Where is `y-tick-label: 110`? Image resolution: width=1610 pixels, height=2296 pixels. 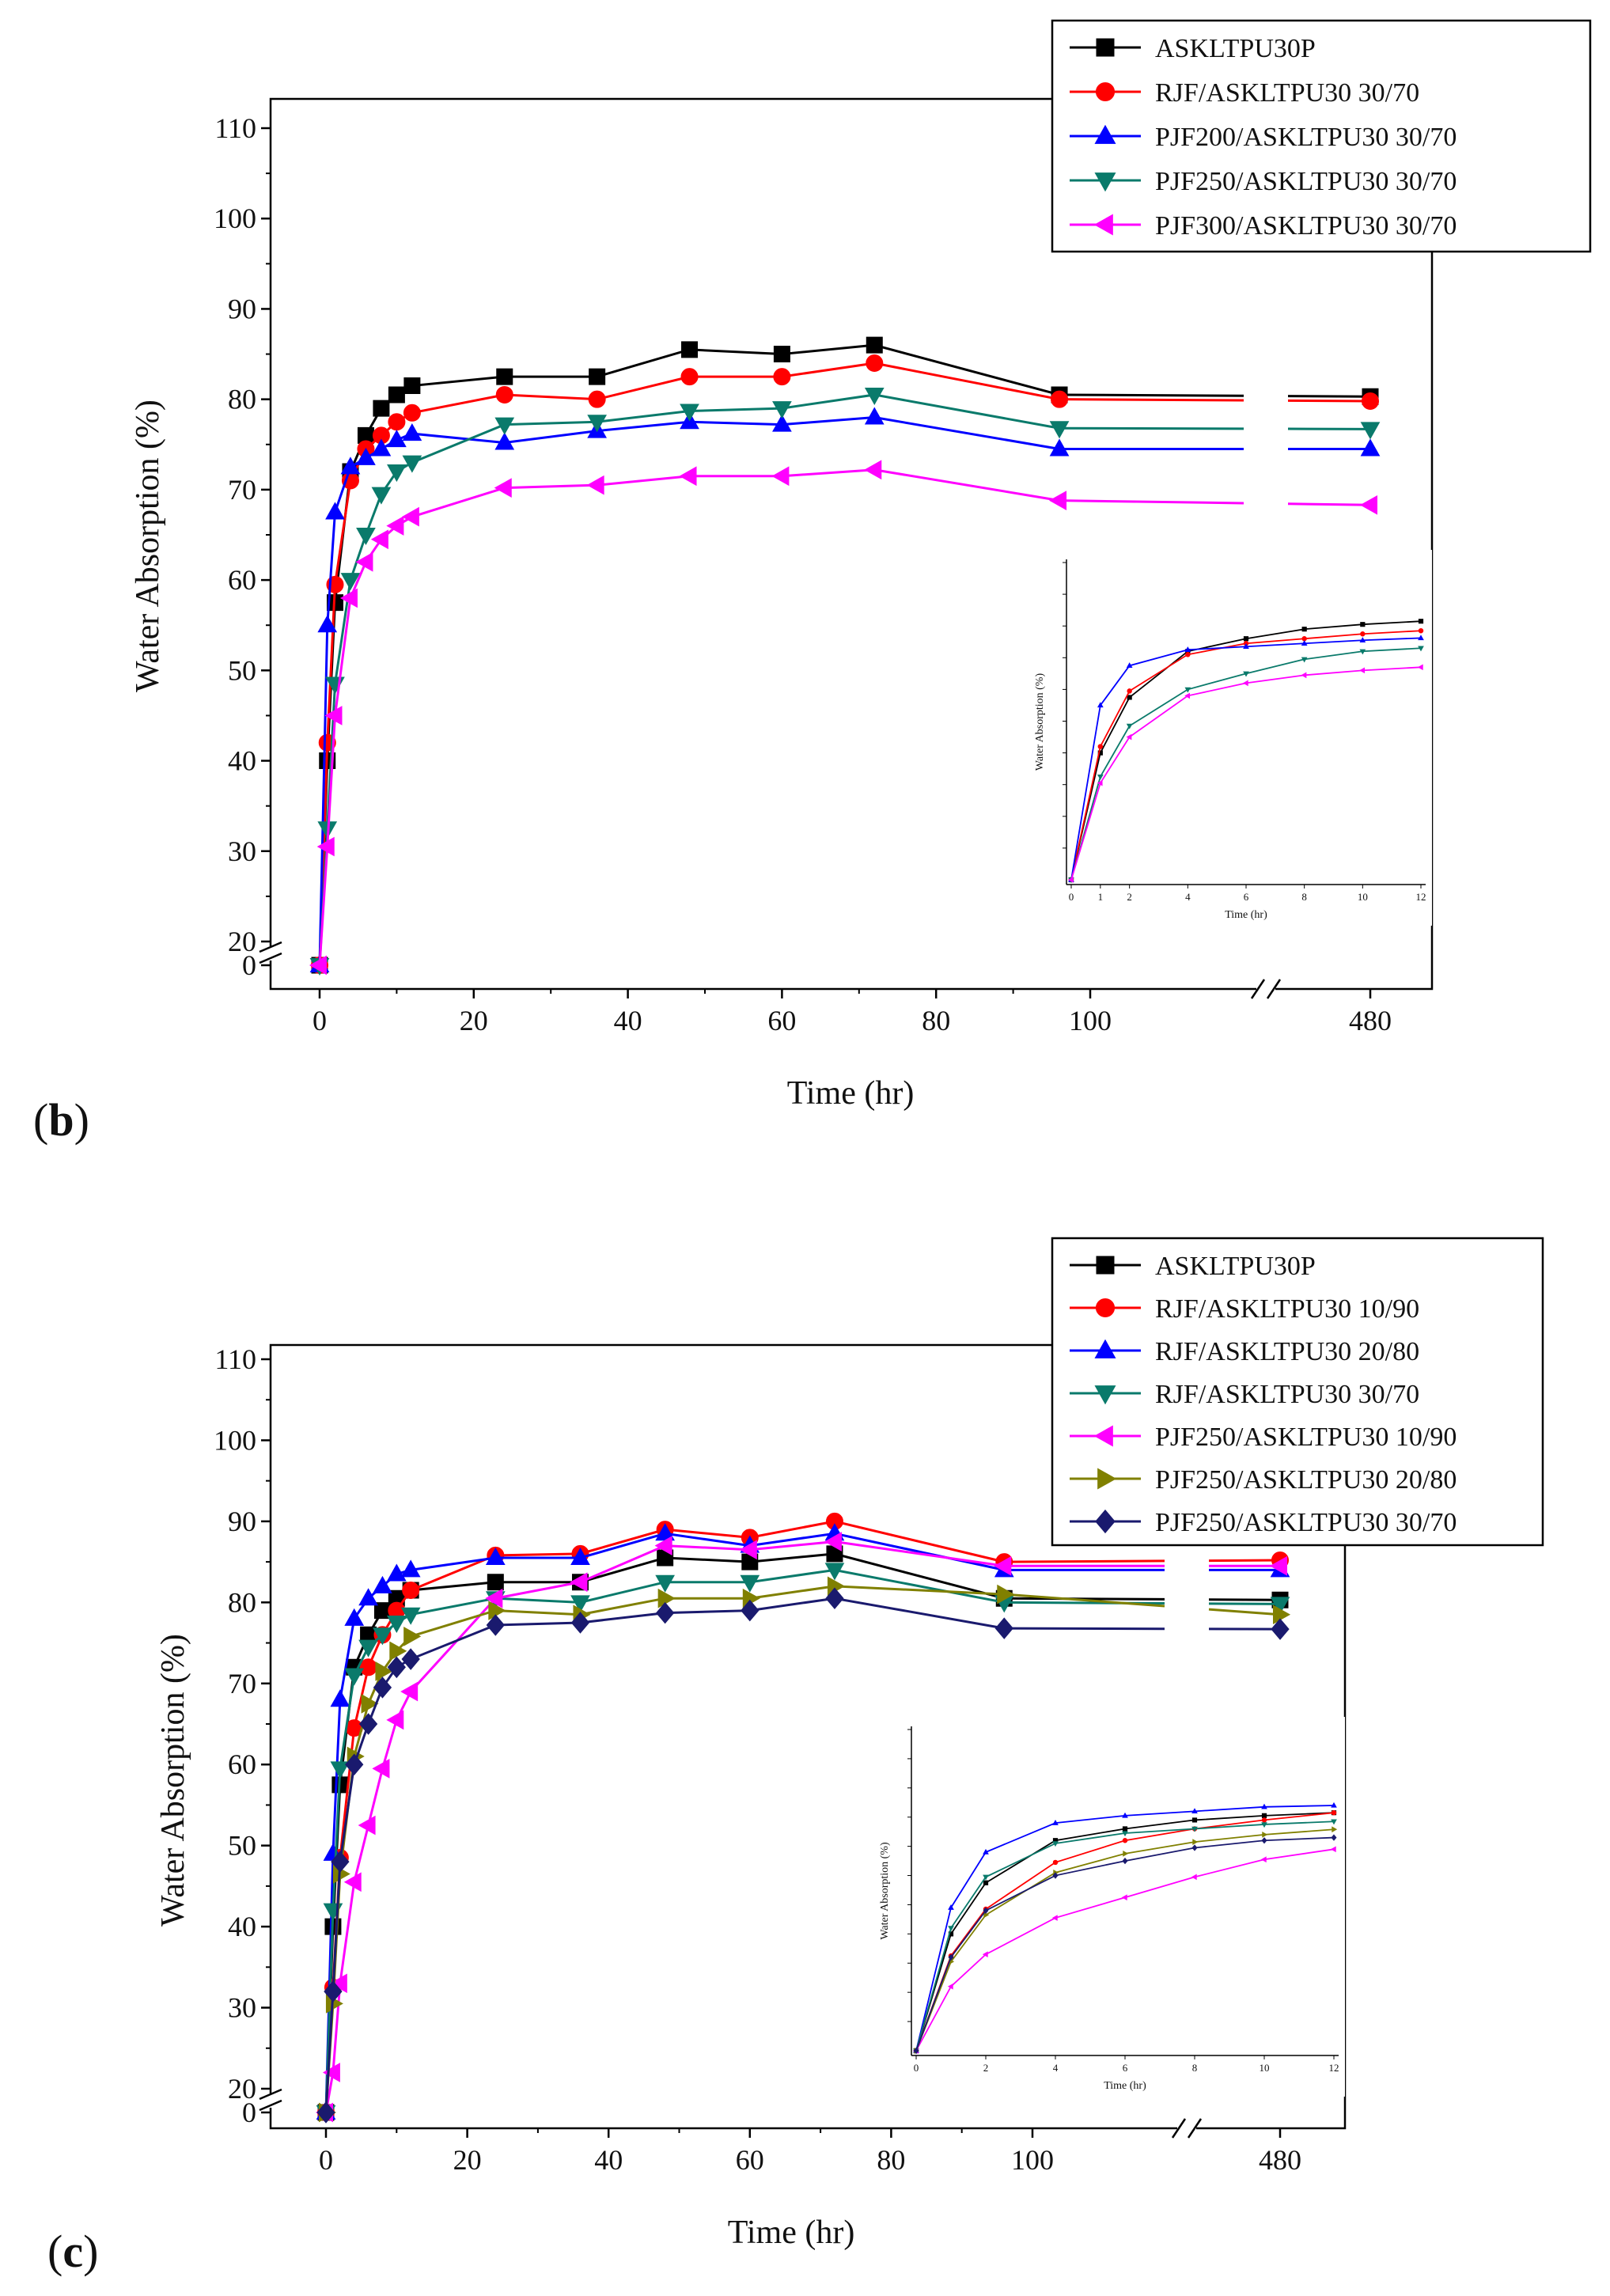
y-tick-label: 110 is located at coordinates (235, 1359).